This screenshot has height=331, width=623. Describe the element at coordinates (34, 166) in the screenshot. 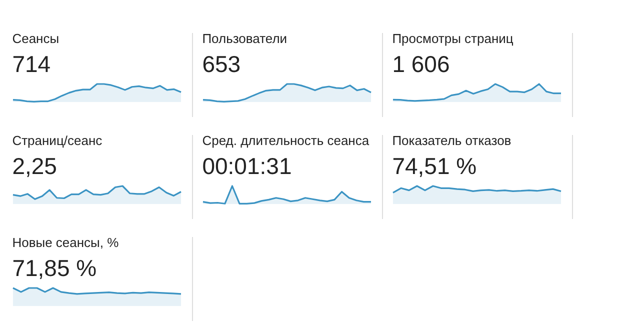

I see `chart-subtitle: 2,25` at that location.